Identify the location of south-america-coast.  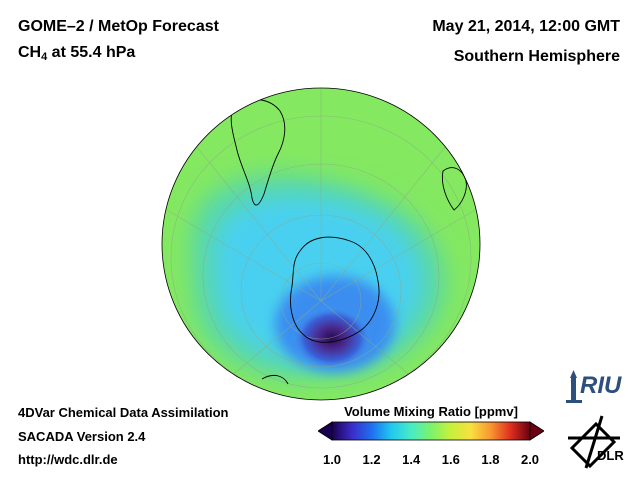
(258, 152).